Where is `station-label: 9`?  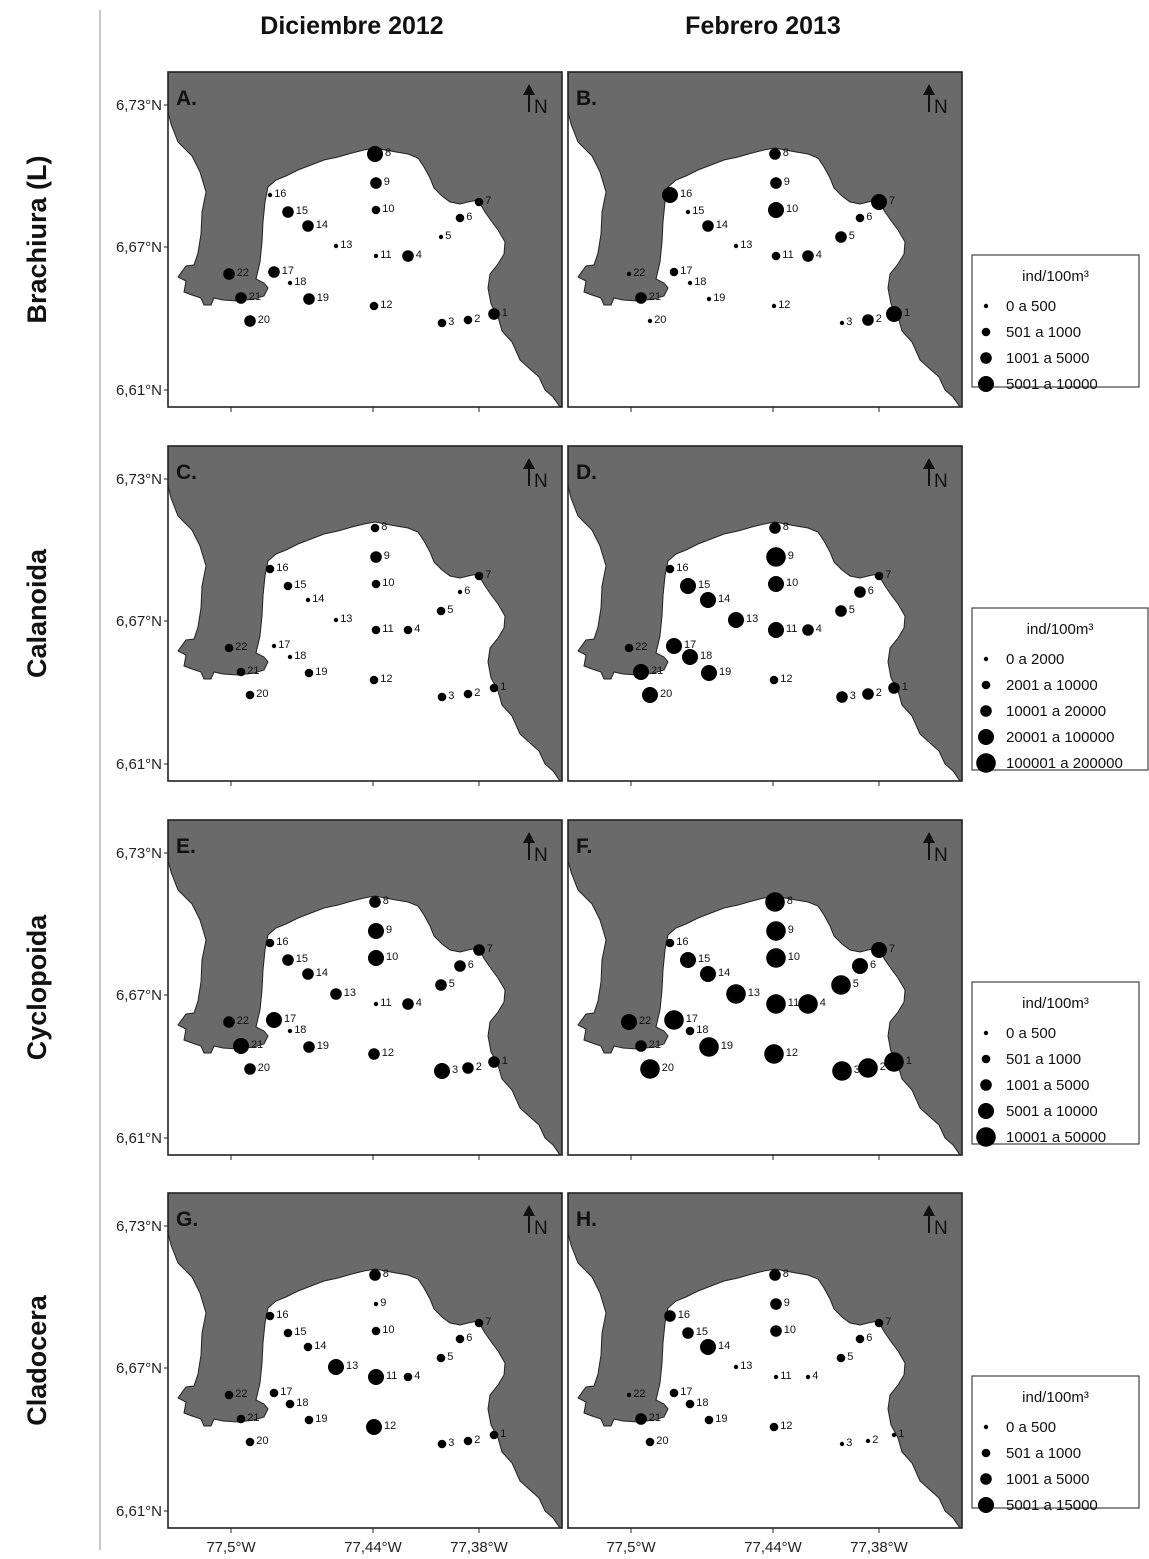 station-label: 9 is located at coordinates (387, 182).